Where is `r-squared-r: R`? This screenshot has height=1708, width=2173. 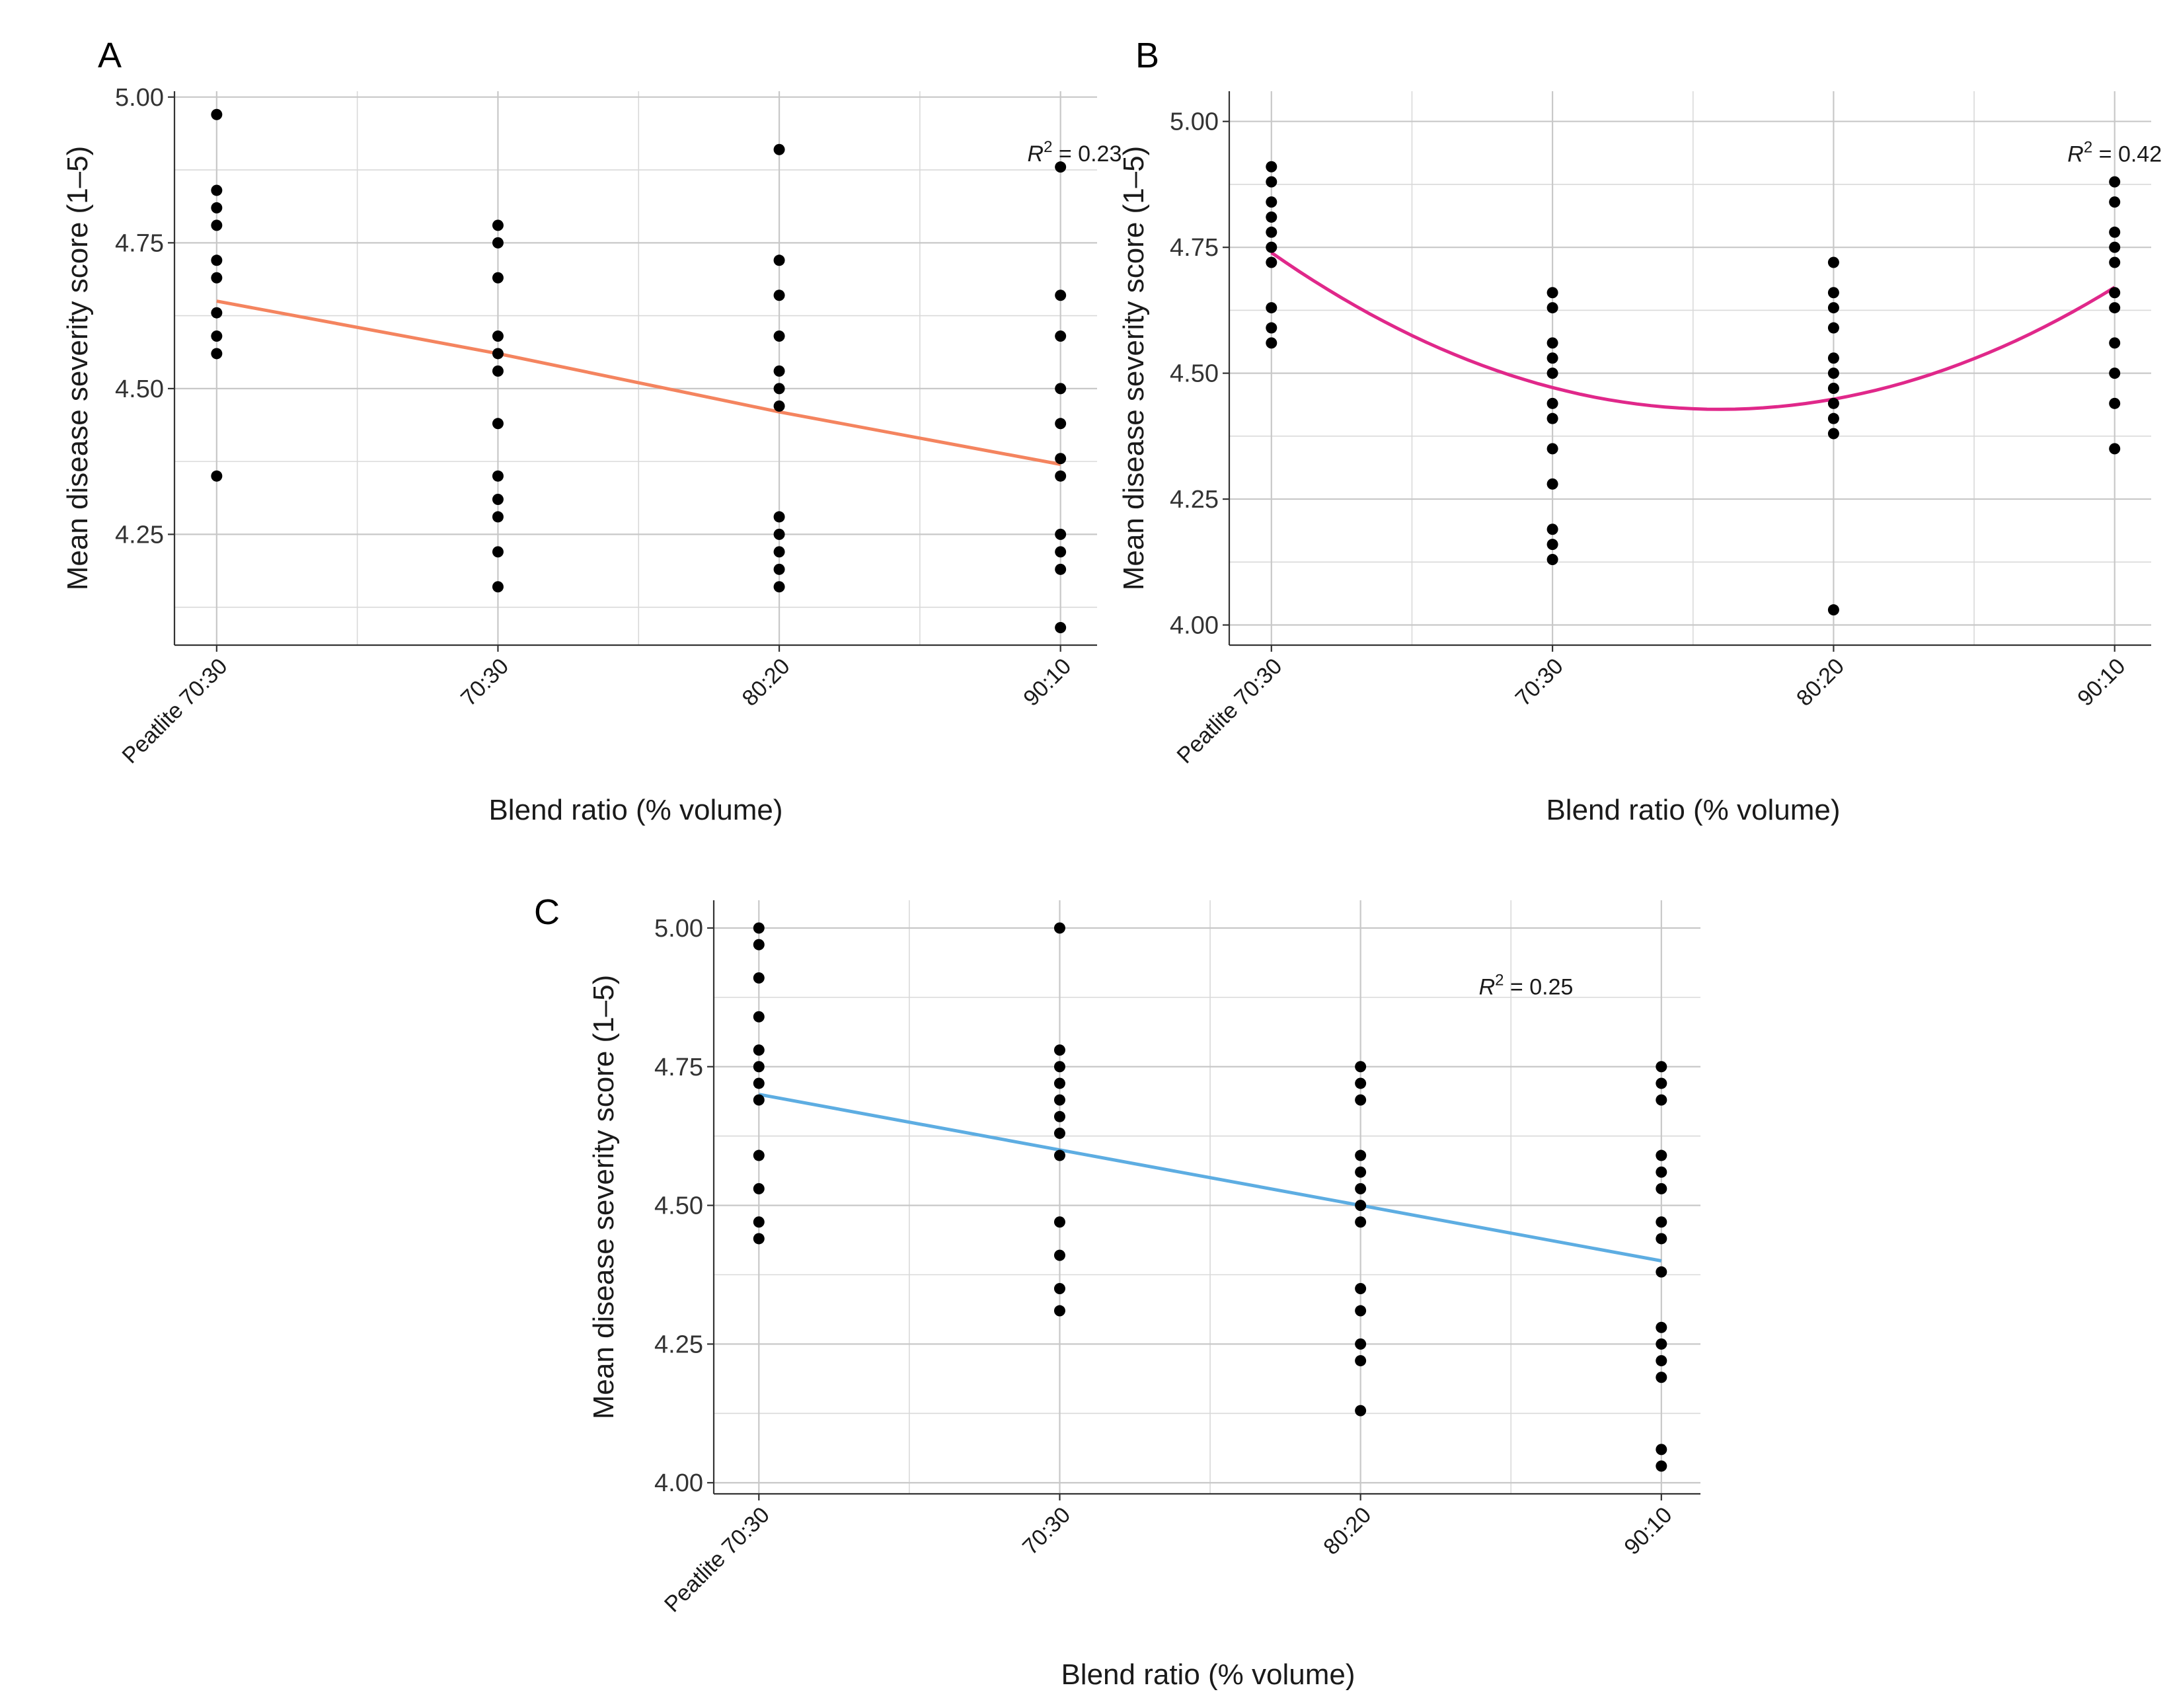
r-squared-r: R is located at coordinates (1487, 987).